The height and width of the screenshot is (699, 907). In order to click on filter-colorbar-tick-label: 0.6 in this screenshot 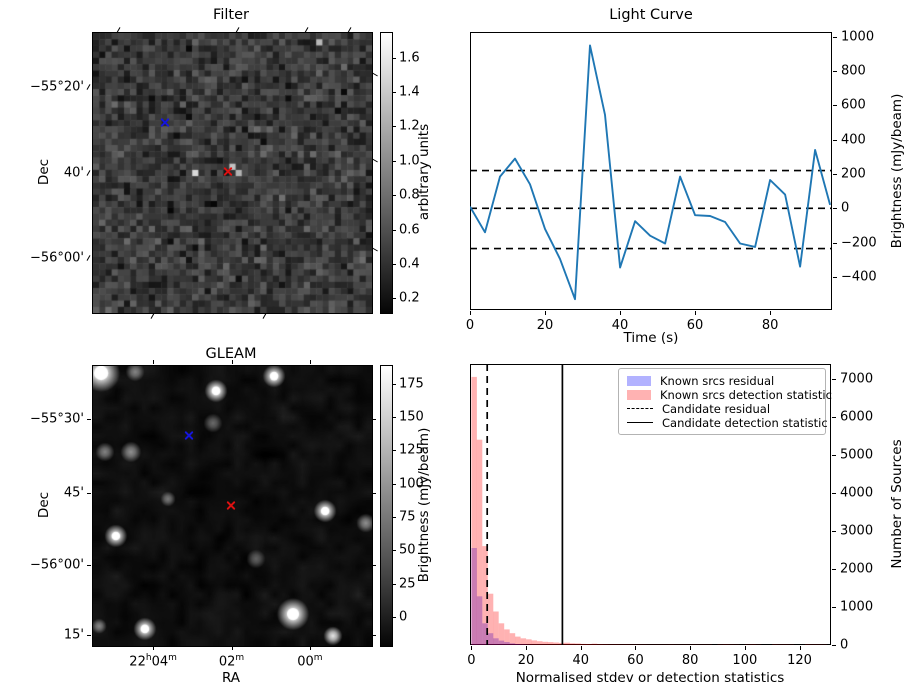, I will do `click(409, 230)`.